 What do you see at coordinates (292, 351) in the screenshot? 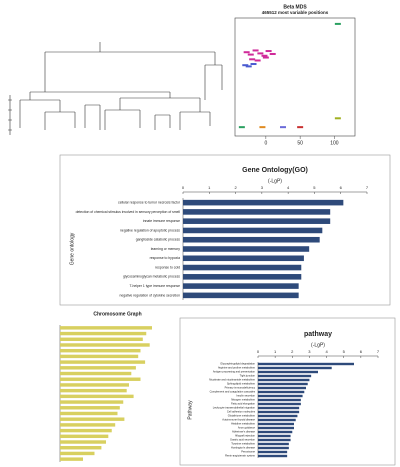
I see `x-tick-label: 2` at bounding box center [292, 351].